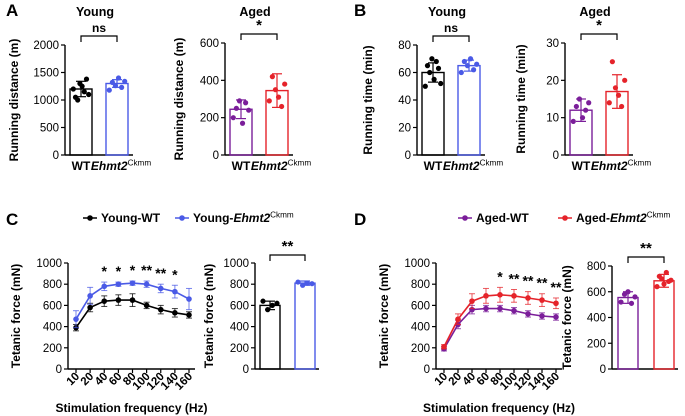  Describe the element at coordinates (14, 100) in the screenshot. I see `y-axis-label: Running distance (m)` at that location.